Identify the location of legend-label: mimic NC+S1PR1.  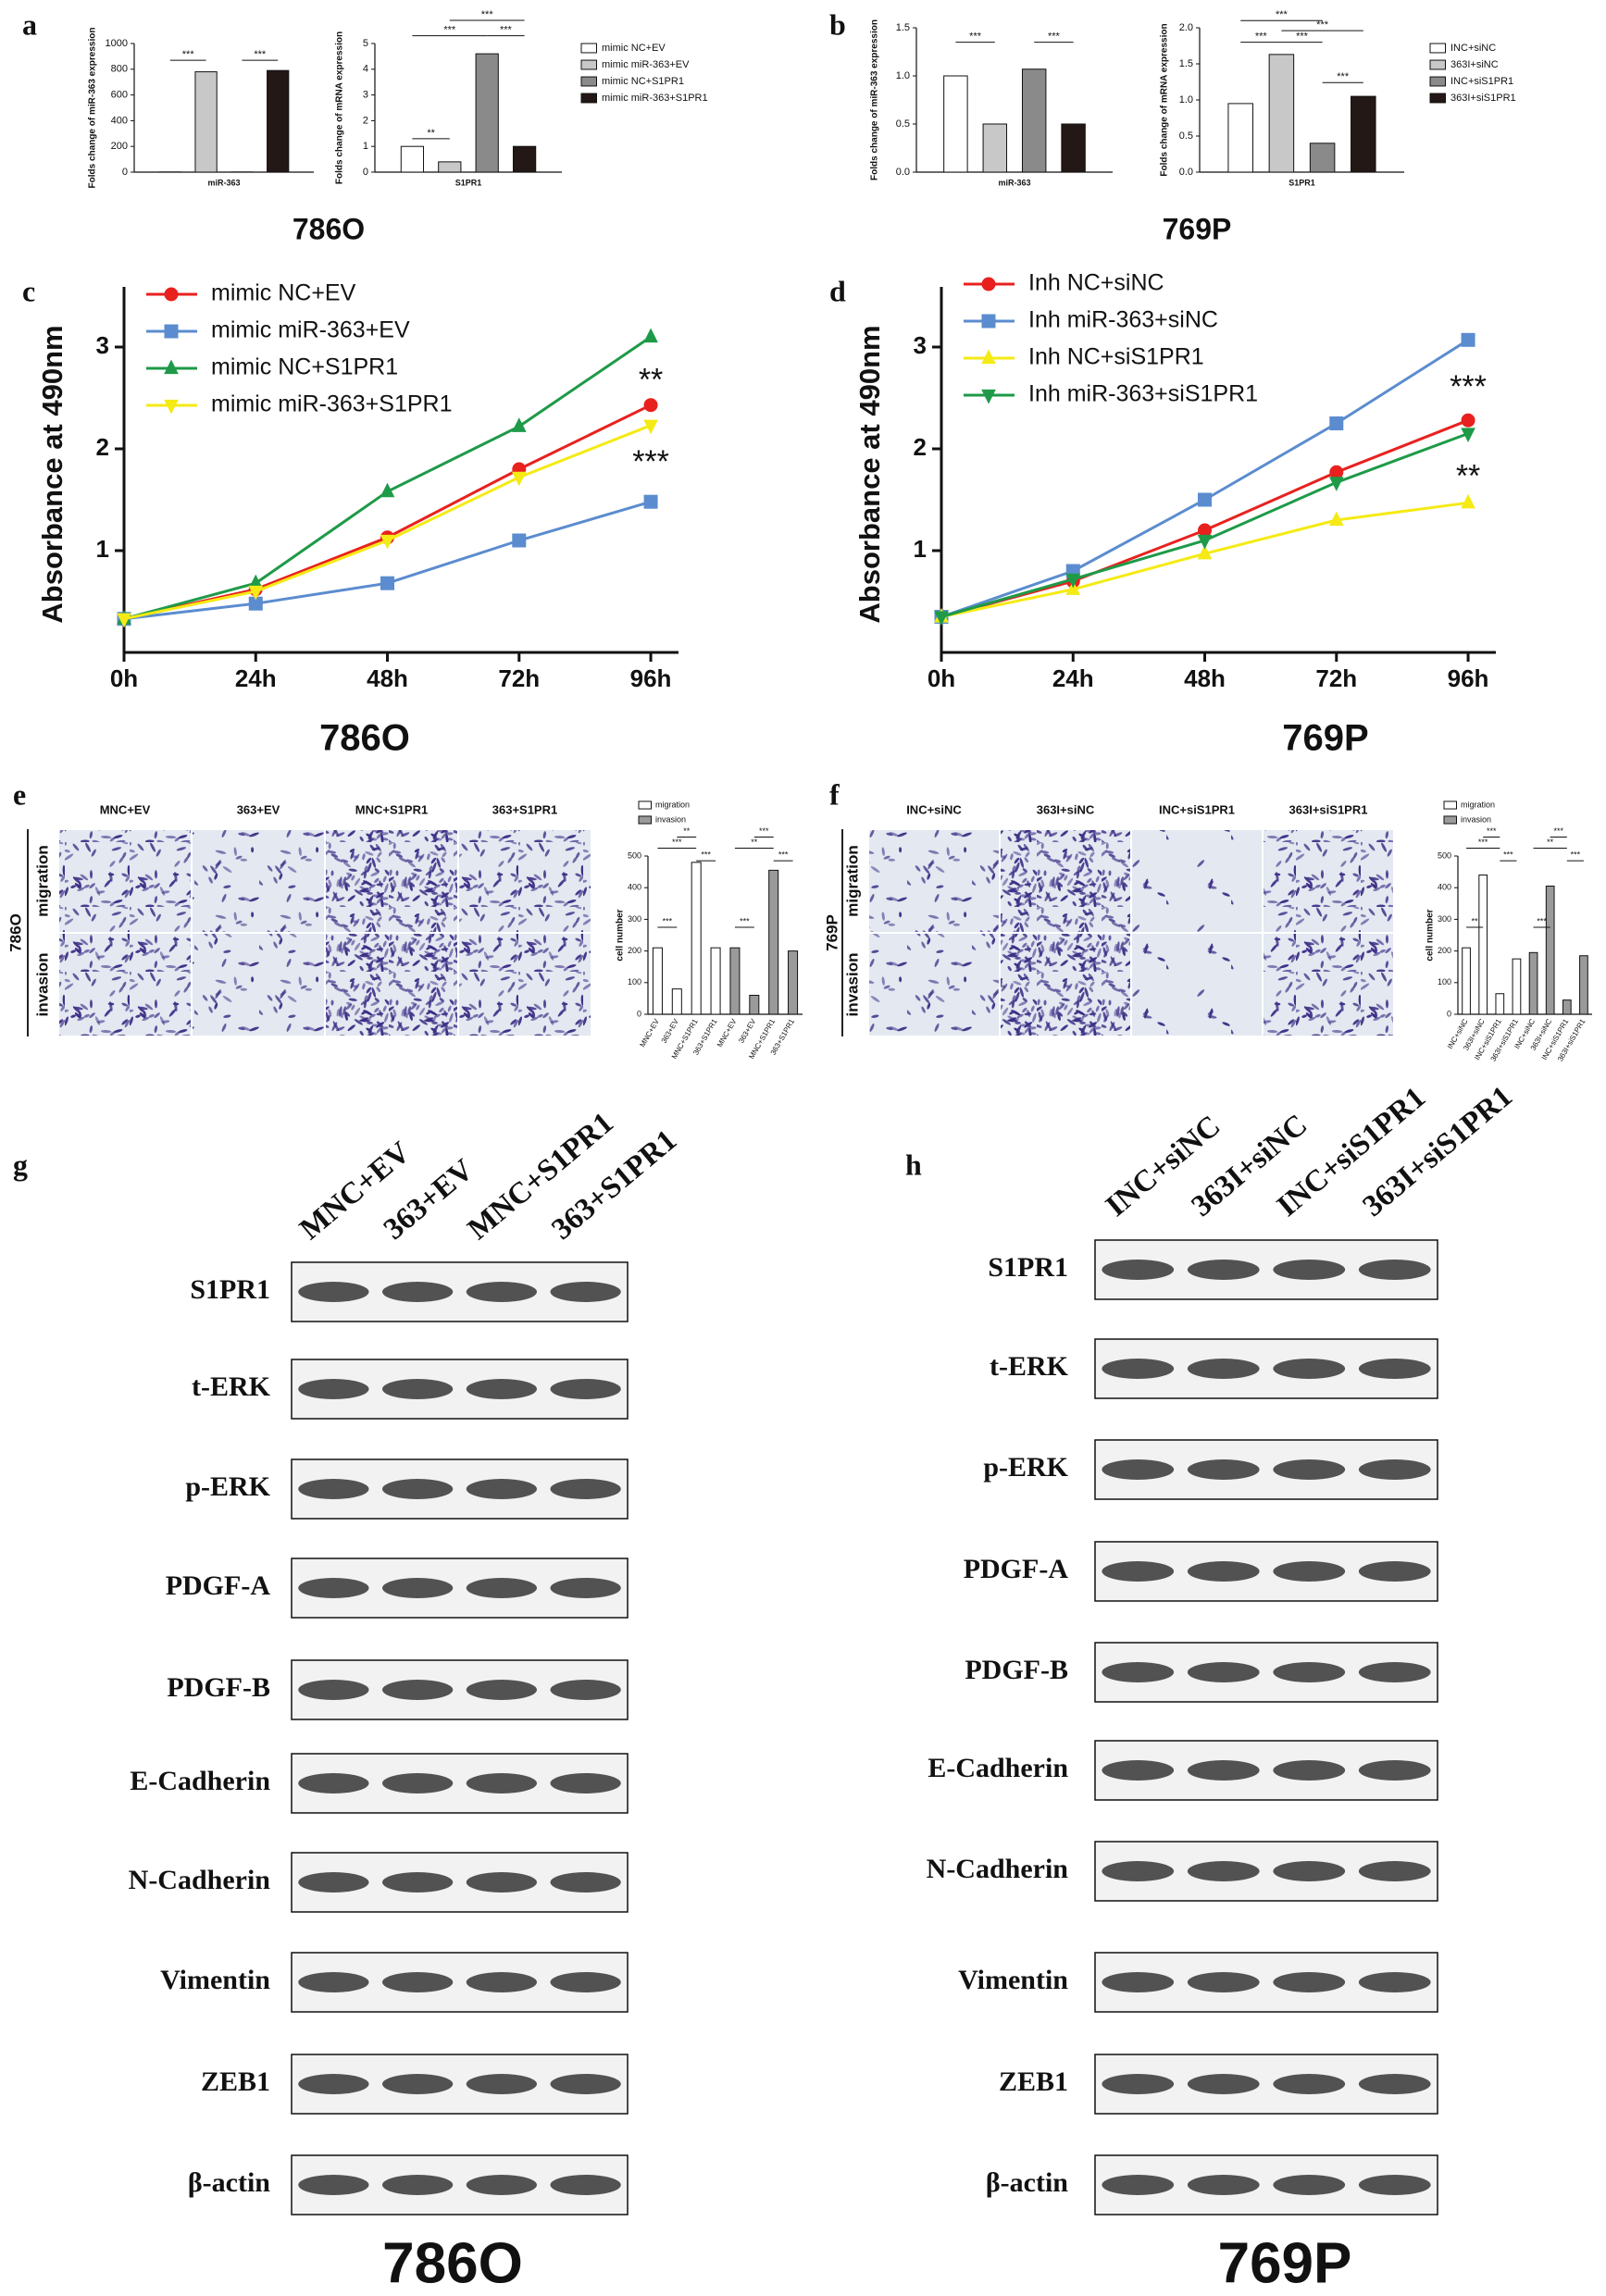
(305, 367).